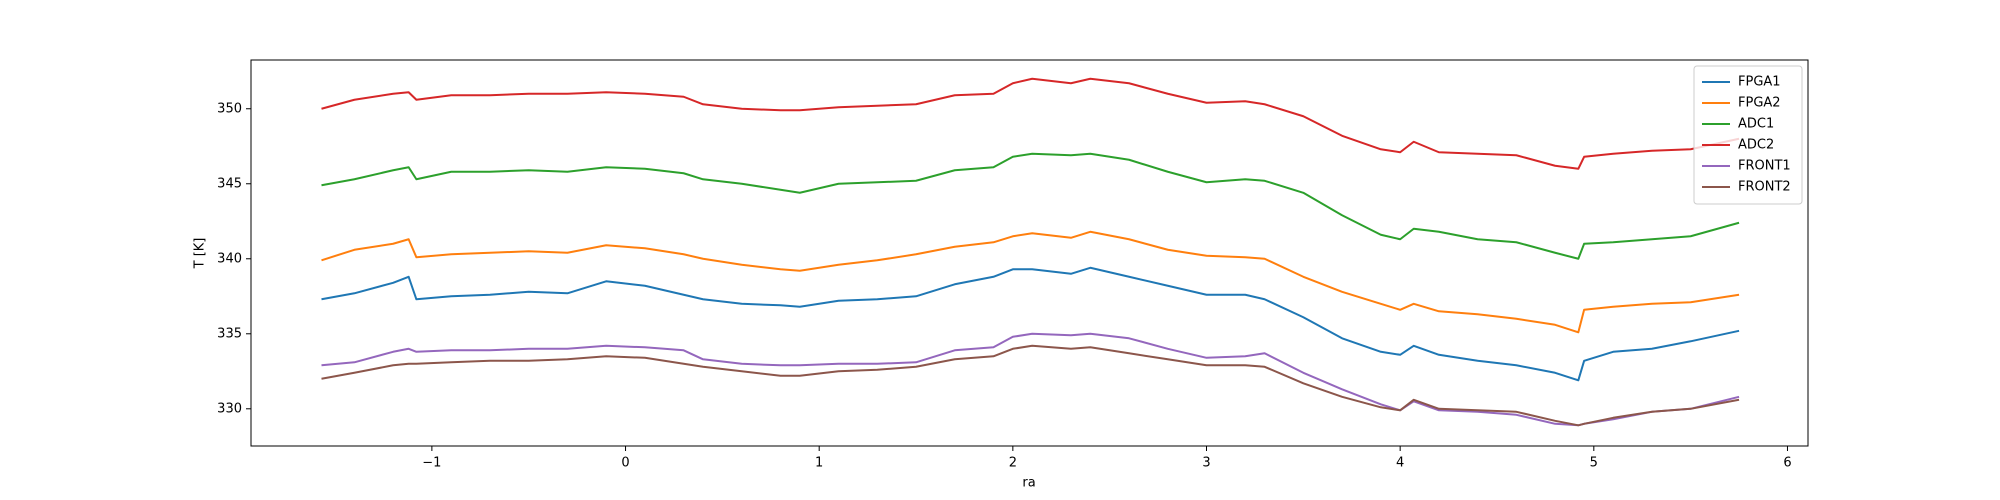 The width and height of the screenshot is (2000, 500). What do you see at coordinates (625, 463) in the screenshot?
I see `x-tick-label: 0` at bounding box center [625, 463].